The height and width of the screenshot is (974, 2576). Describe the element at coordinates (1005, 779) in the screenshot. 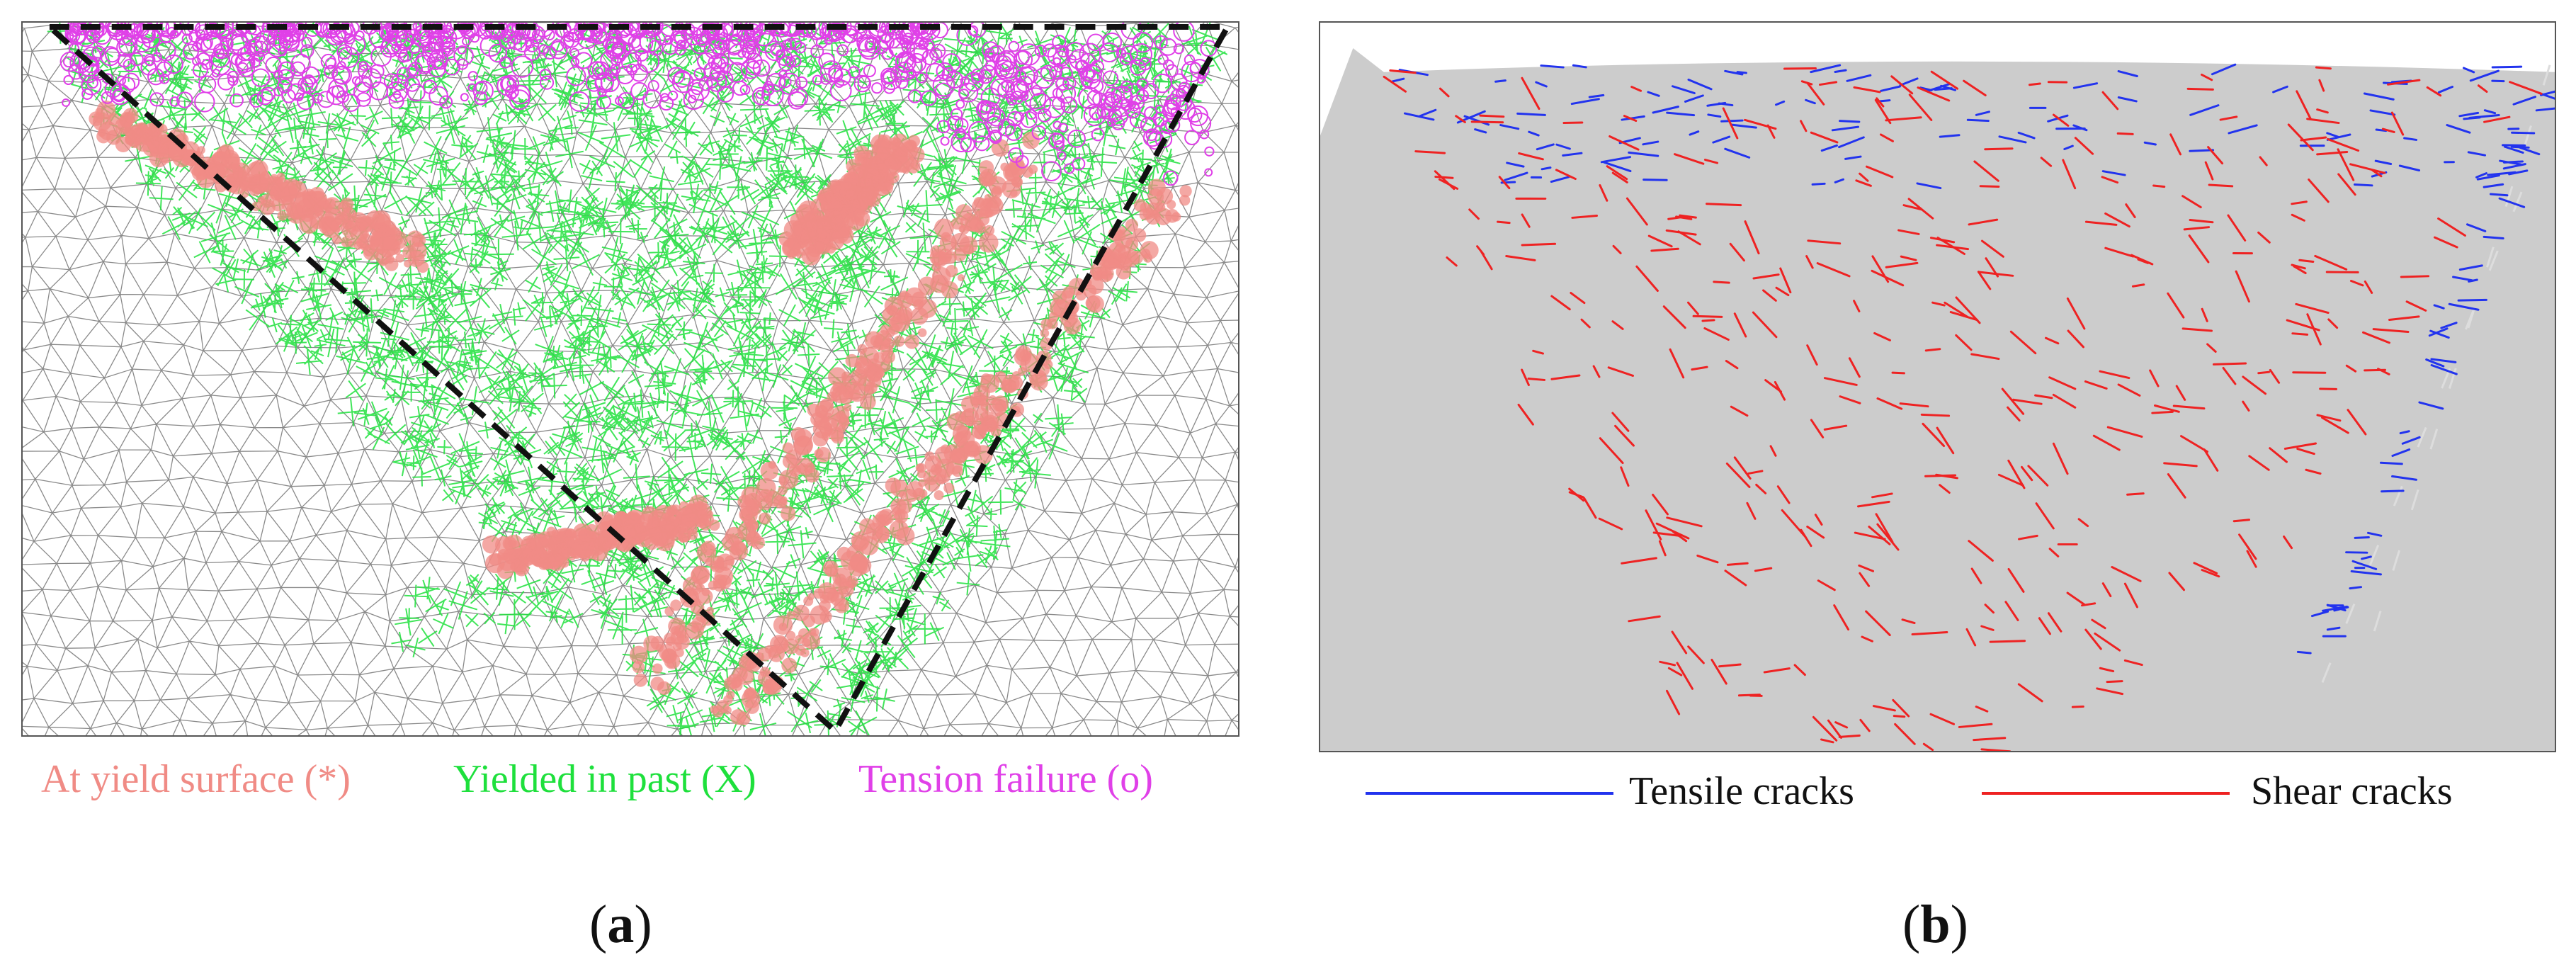

I see `legend-tension-failure: Tension failure (o)` at that location.